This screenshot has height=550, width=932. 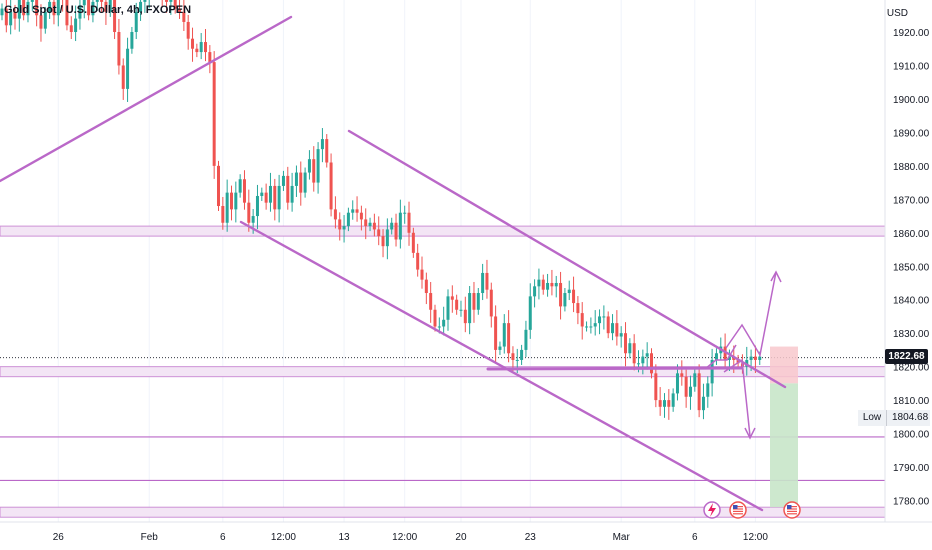 I want to click on y-tick-label: 1860.00, so click(x=911, y=234).